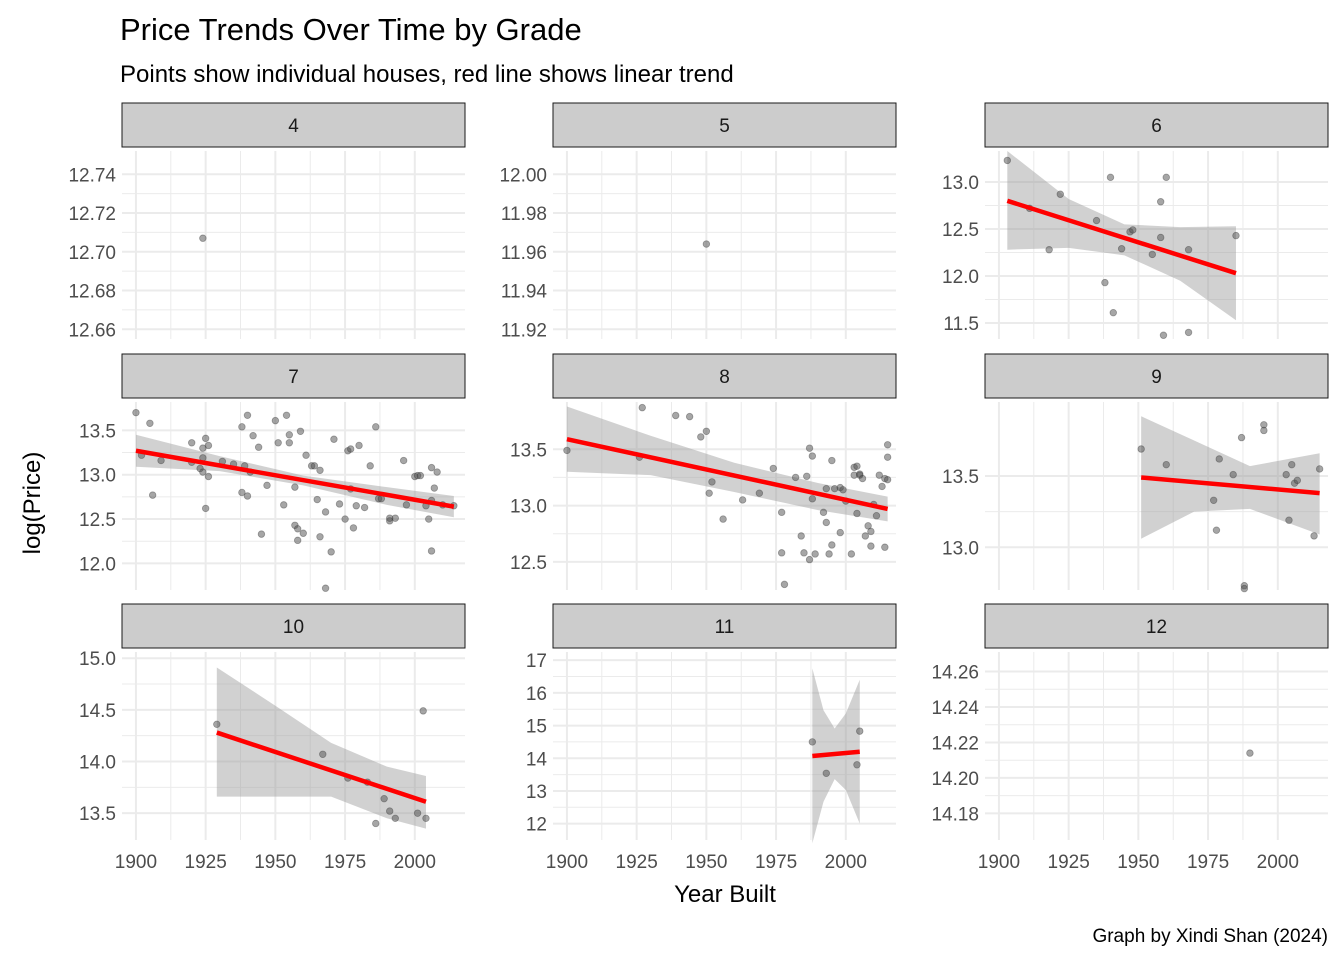  Describe the element at coordinates (97, 762) in the screenshot. I see `y-tick-label: 14.0` at that location.